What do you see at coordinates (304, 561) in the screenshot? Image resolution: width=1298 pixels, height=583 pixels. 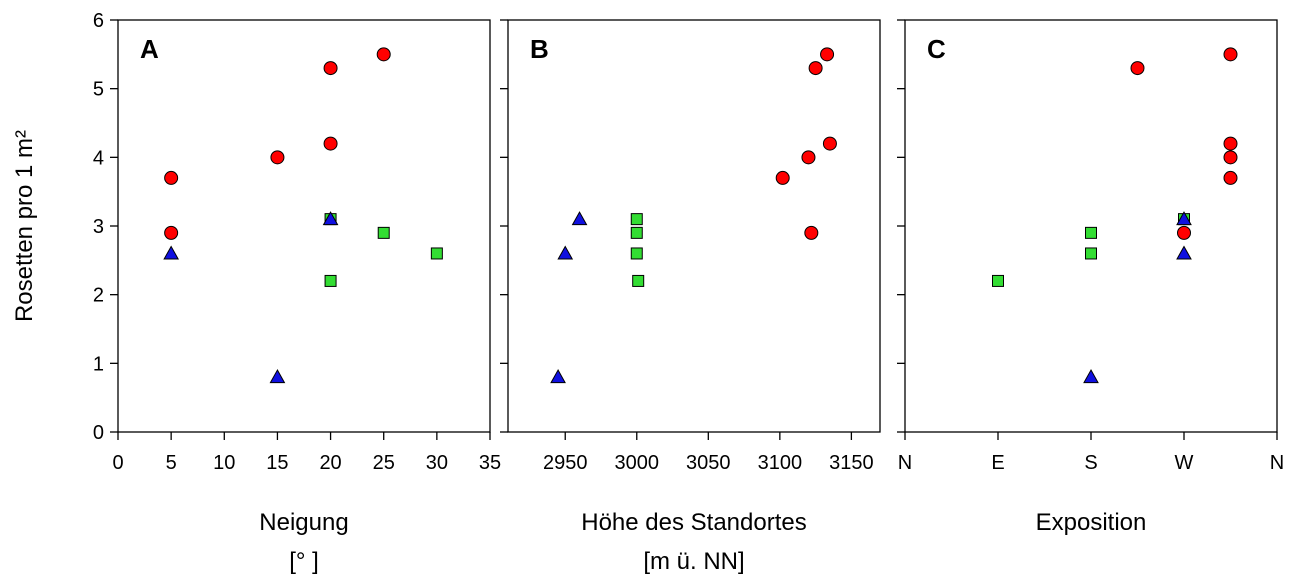 I see `x-axis-unit: [° ]` at bounding box center [304, 561].